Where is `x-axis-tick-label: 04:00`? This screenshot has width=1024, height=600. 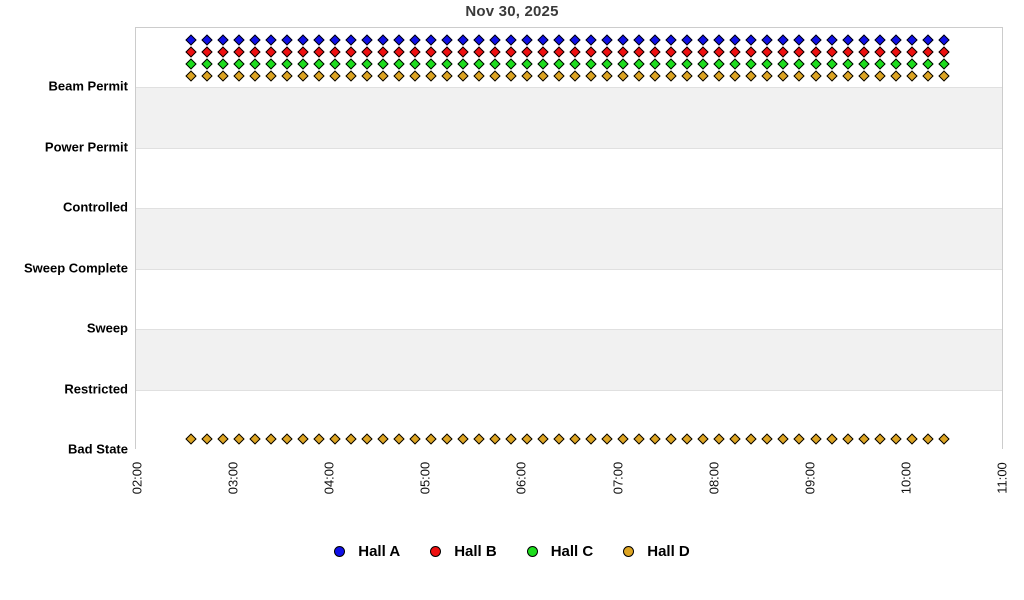
x-axis-tick-label: 04:00 is located at coordinates (329, 478).